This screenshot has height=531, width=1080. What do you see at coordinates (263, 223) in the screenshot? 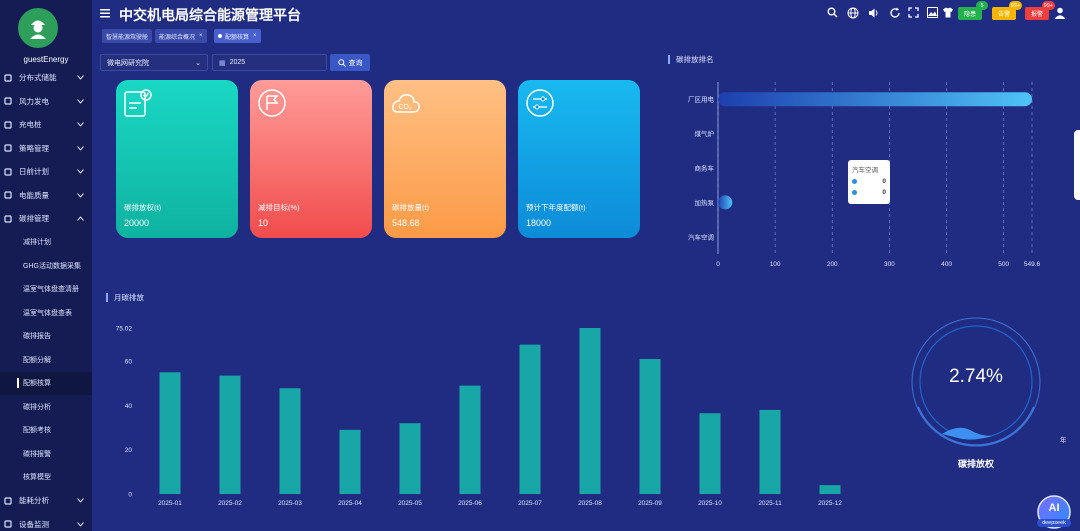
I see `kpi-value: 10` at bounding box center [263, 223].